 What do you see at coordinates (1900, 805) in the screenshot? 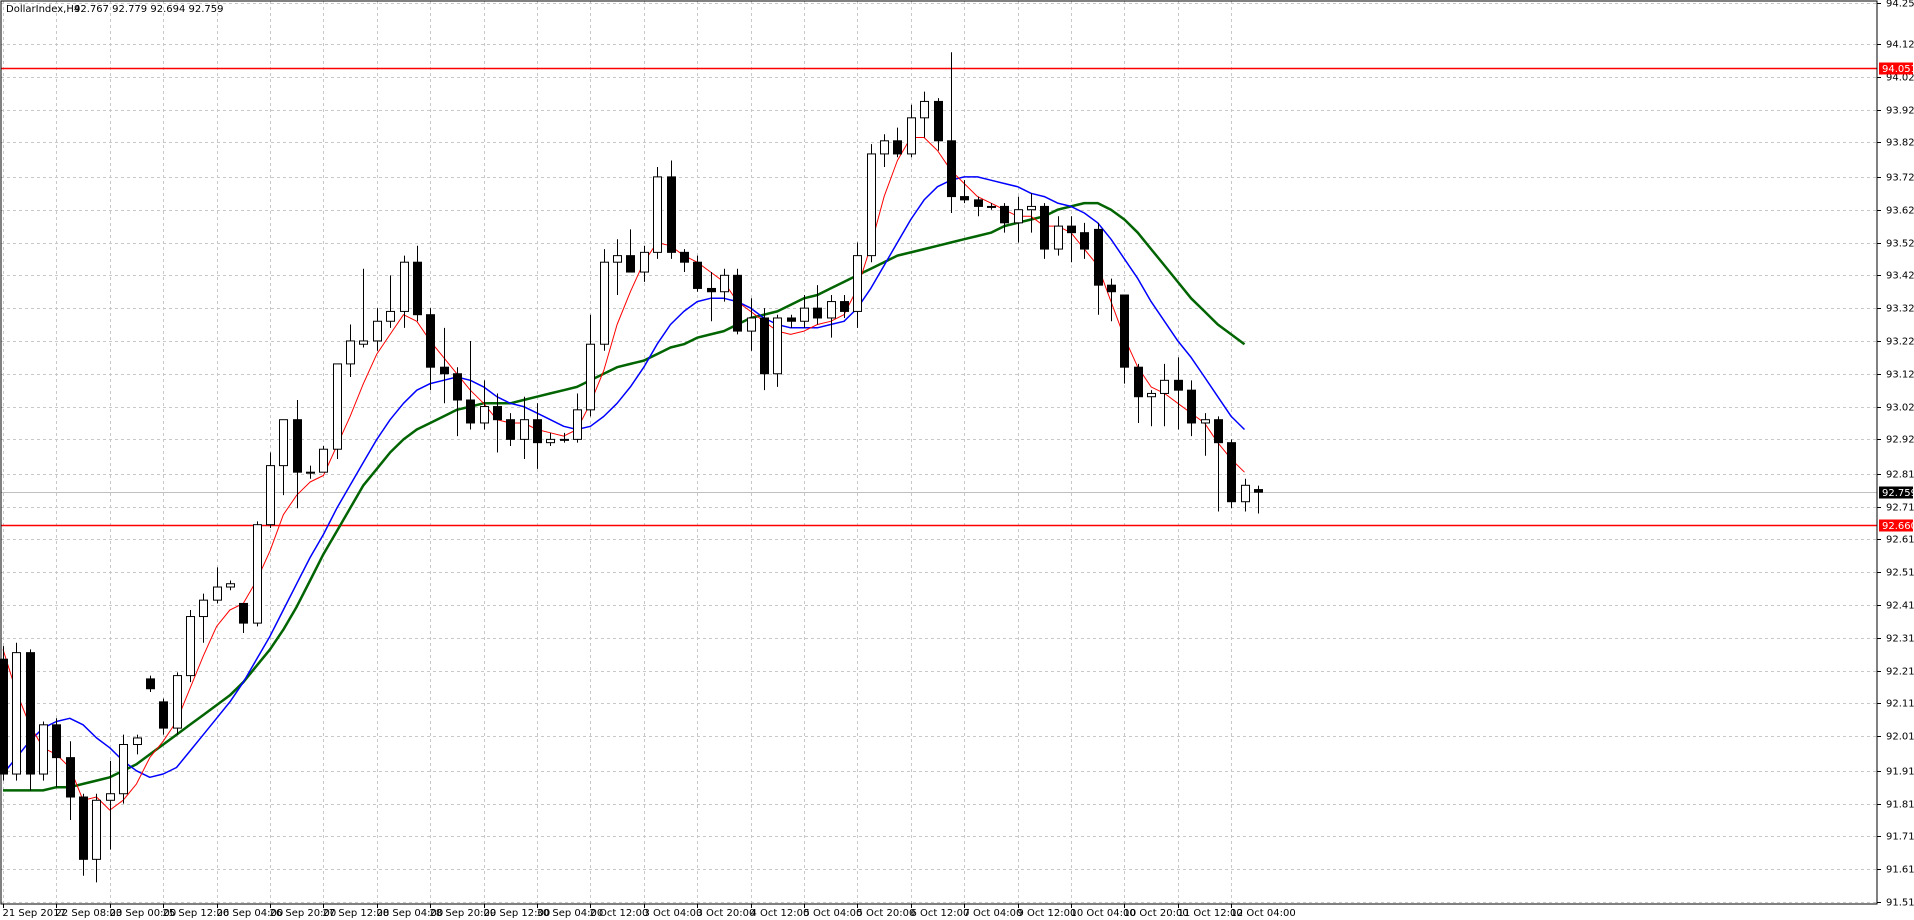
I see `y-tick-label: 91.810` at bounding box center [1900, 805].